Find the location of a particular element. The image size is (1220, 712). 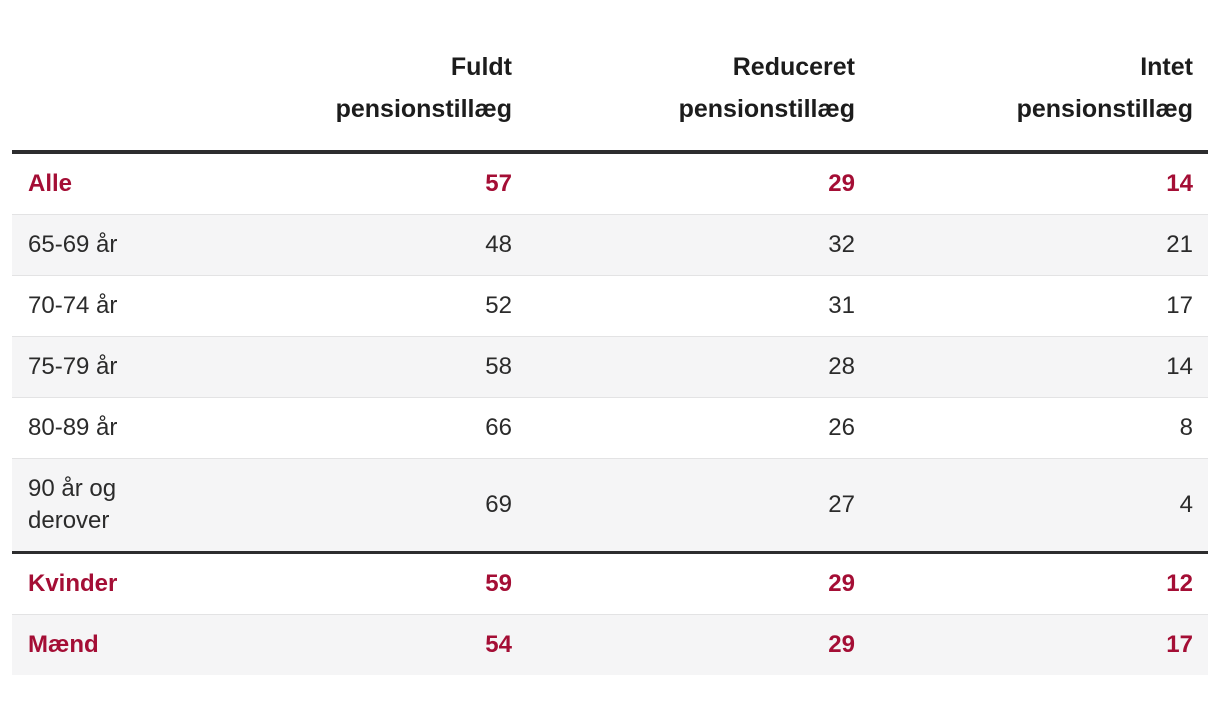

row-label: Mænd is located at coordinates (87, 644).